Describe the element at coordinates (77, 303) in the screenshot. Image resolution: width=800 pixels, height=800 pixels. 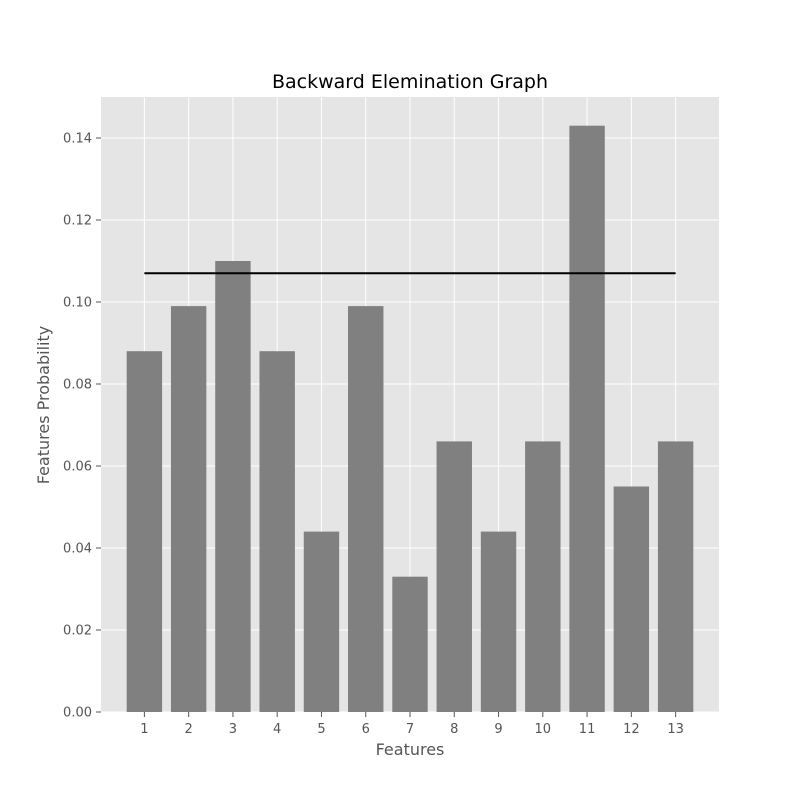
I see `y-tick-label: 0.10` at that location.